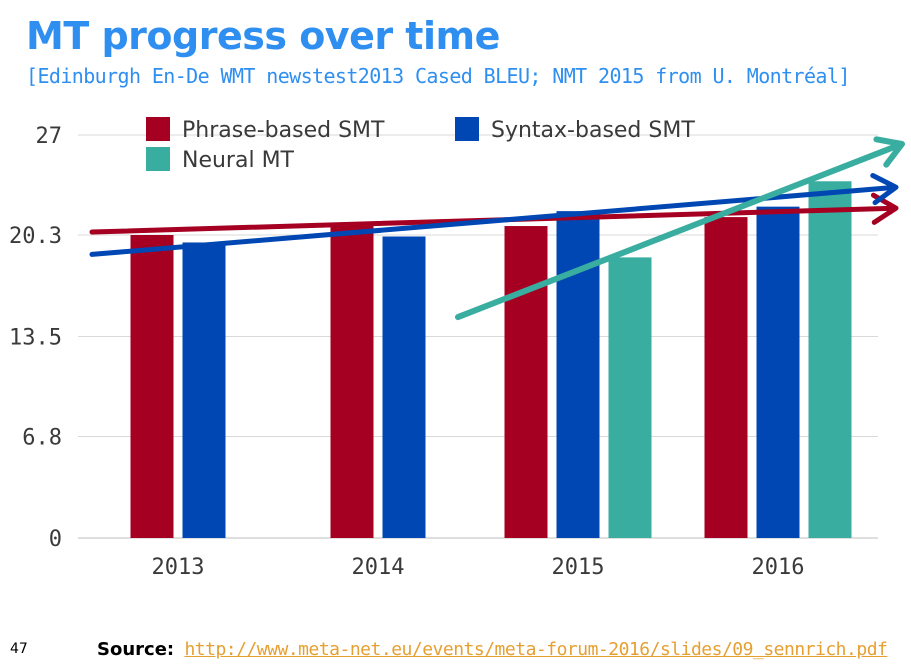  Describe the element at coordinates (404, 387) in the screenshot. I see `bar-syntax-based-smt-2014` at that location.